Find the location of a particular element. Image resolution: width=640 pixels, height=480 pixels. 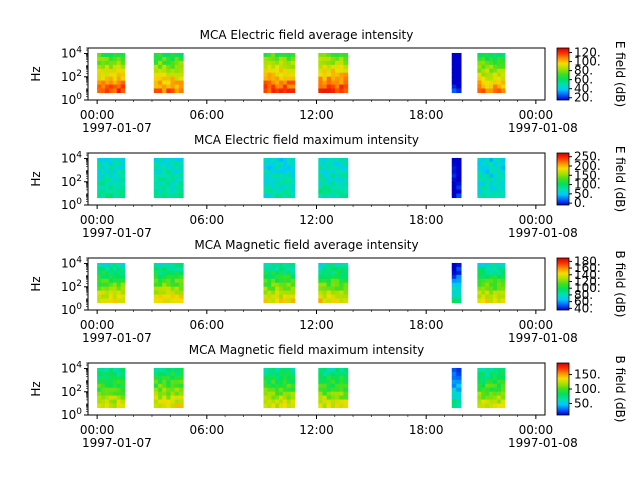

colorbar-tick-label: 0. is located at coordinates (579, 203).